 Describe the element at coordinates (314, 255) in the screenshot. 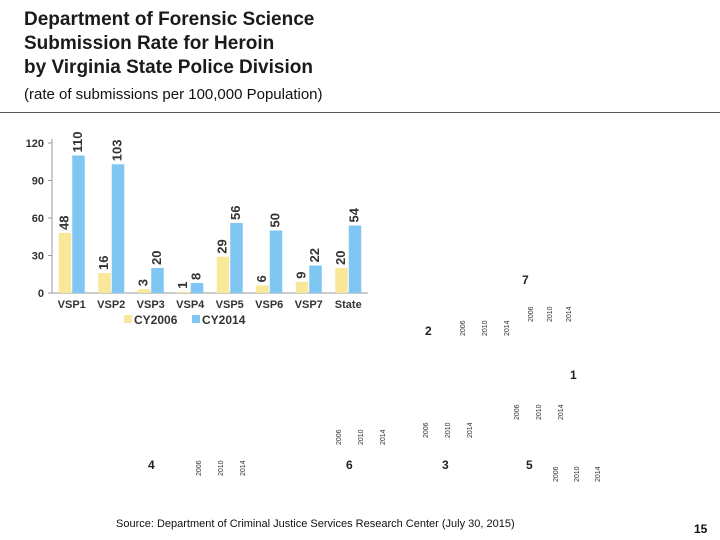

I see `data-label: 22` at that location.